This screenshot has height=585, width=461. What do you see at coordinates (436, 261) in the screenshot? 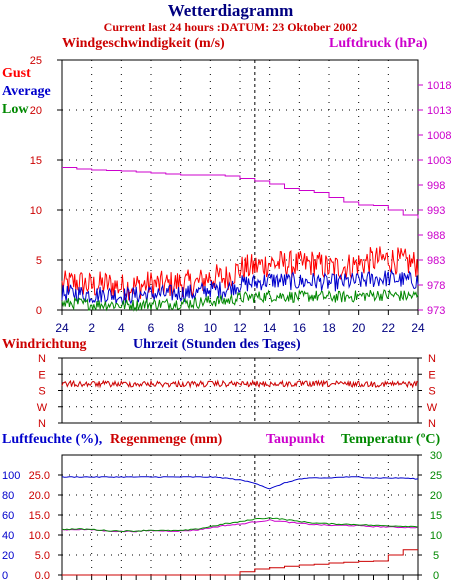
I see `y-right-tick-label: 983` at bounding box center [436, 261].